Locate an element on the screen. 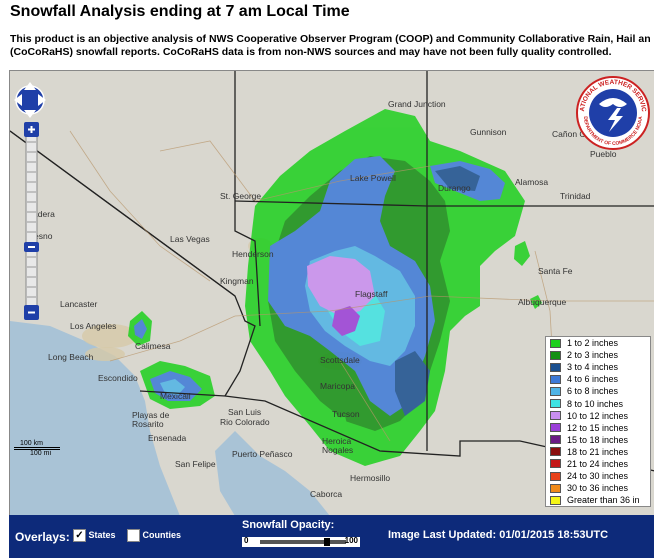  zoom-control is located at coordinates (31, 221).